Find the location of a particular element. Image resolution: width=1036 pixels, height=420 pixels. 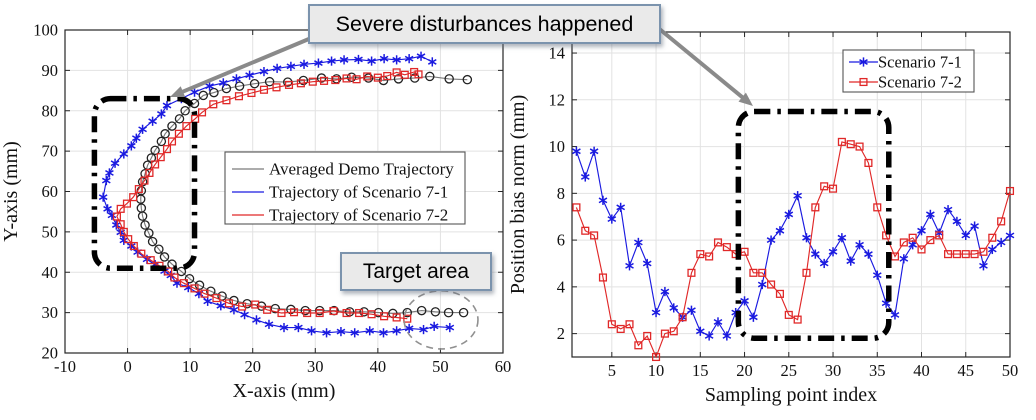

trajectory-chart-ytick: 50 is located at coordinates (50, 231).